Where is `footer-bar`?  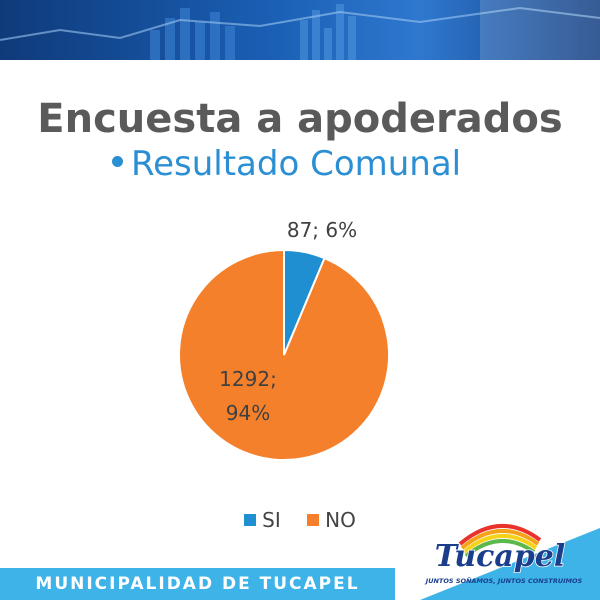 footer-bar is located at coordinates (197, 584).